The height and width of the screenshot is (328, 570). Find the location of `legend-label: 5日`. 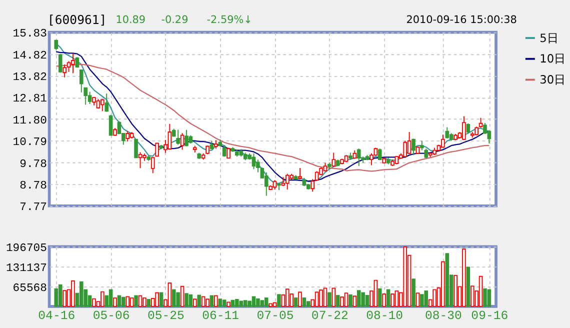

legend-label: 5日 is located at coordinates (549, 37).